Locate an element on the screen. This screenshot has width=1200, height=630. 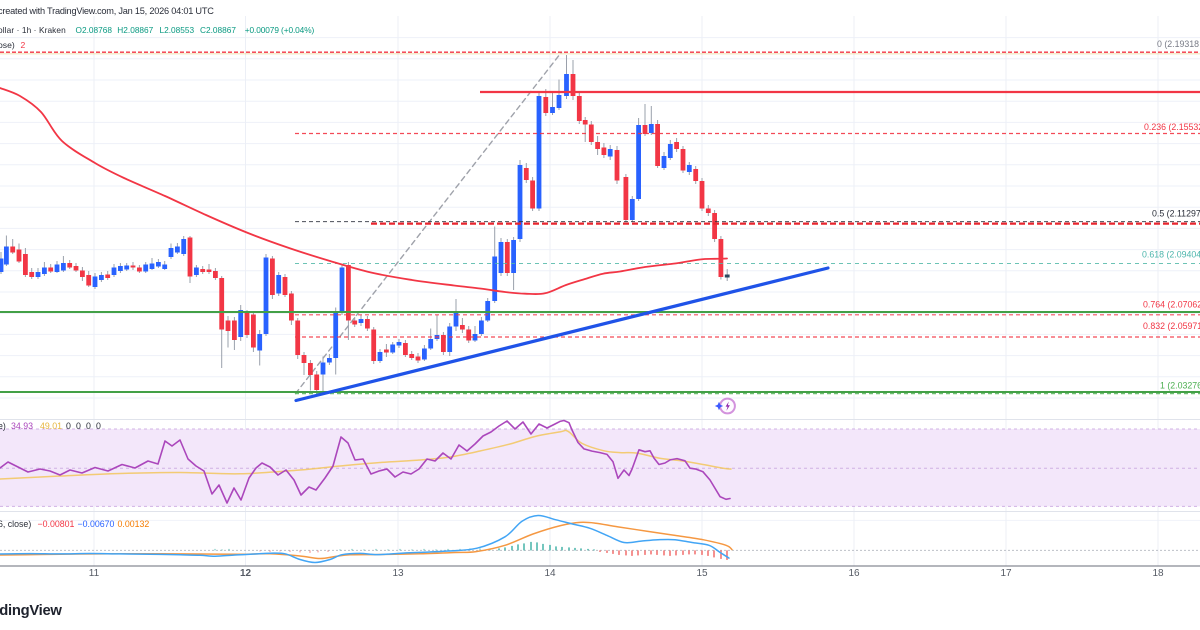
svg-text: 0.00132 is located at coordinates (134, 524).